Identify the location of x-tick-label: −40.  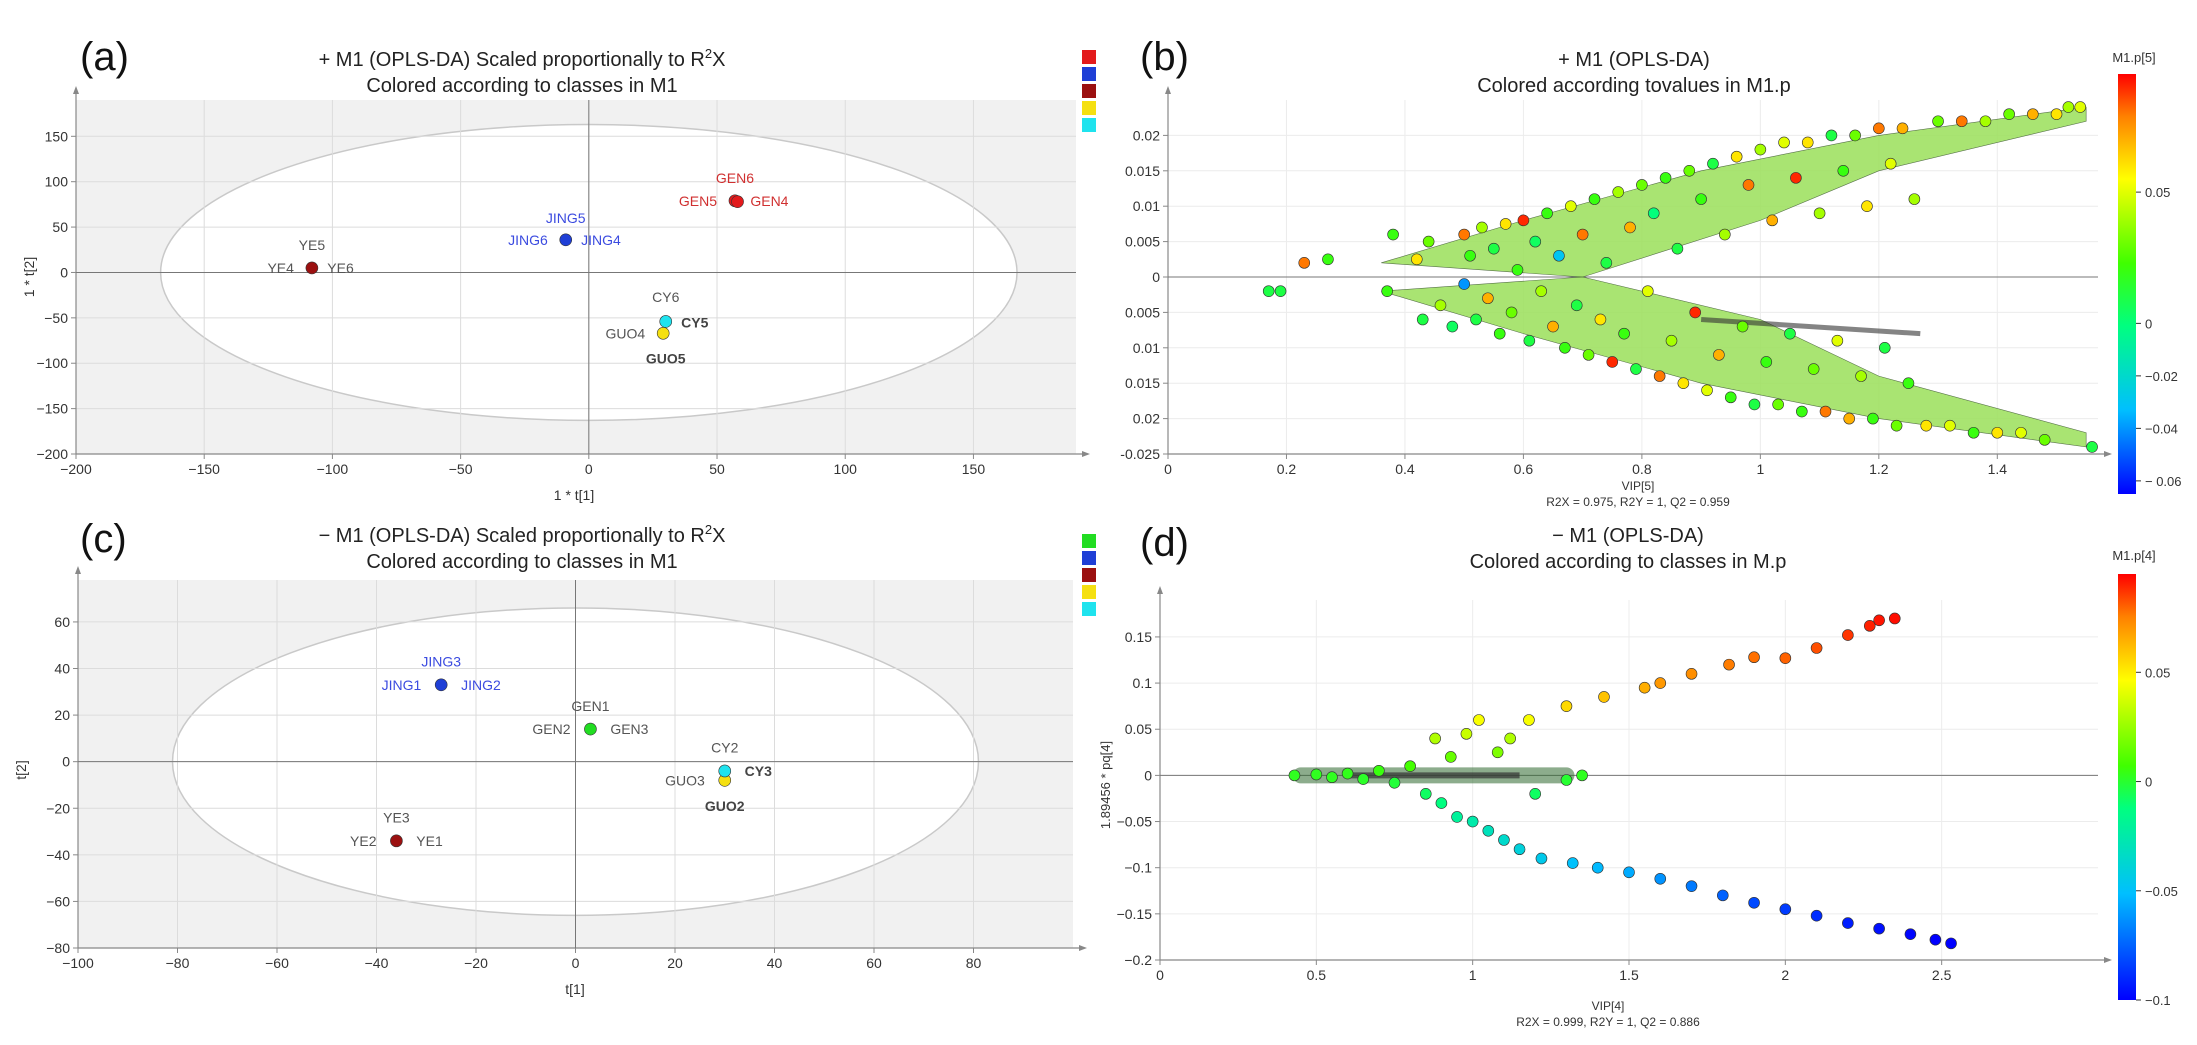
(377, 963).